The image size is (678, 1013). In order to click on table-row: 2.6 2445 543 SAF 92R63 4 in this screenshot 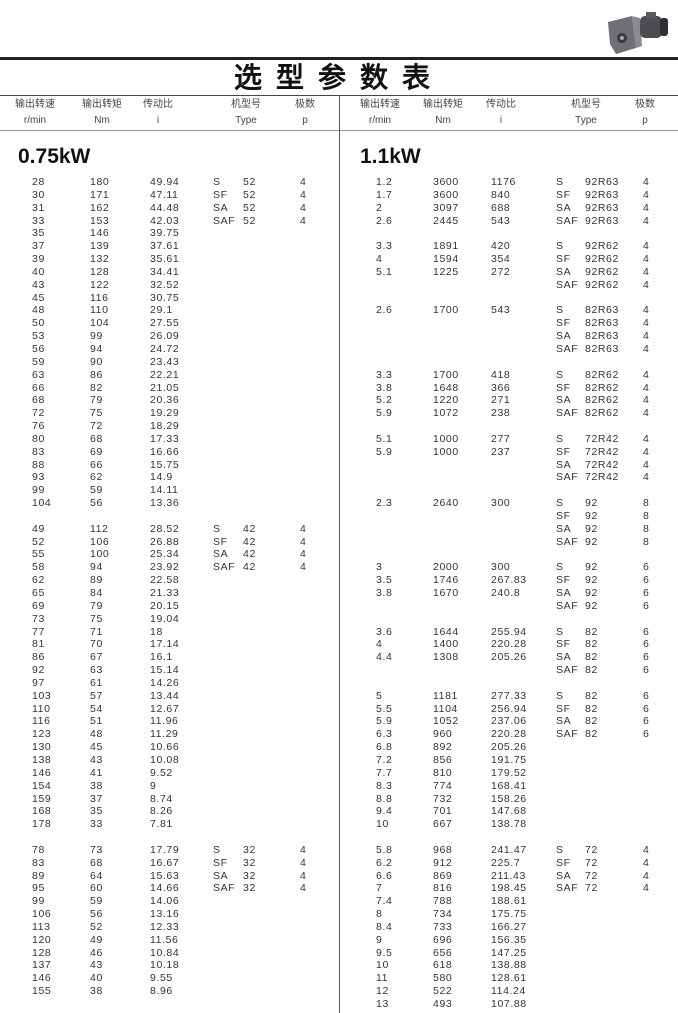, I will do `click(508, 221)`.